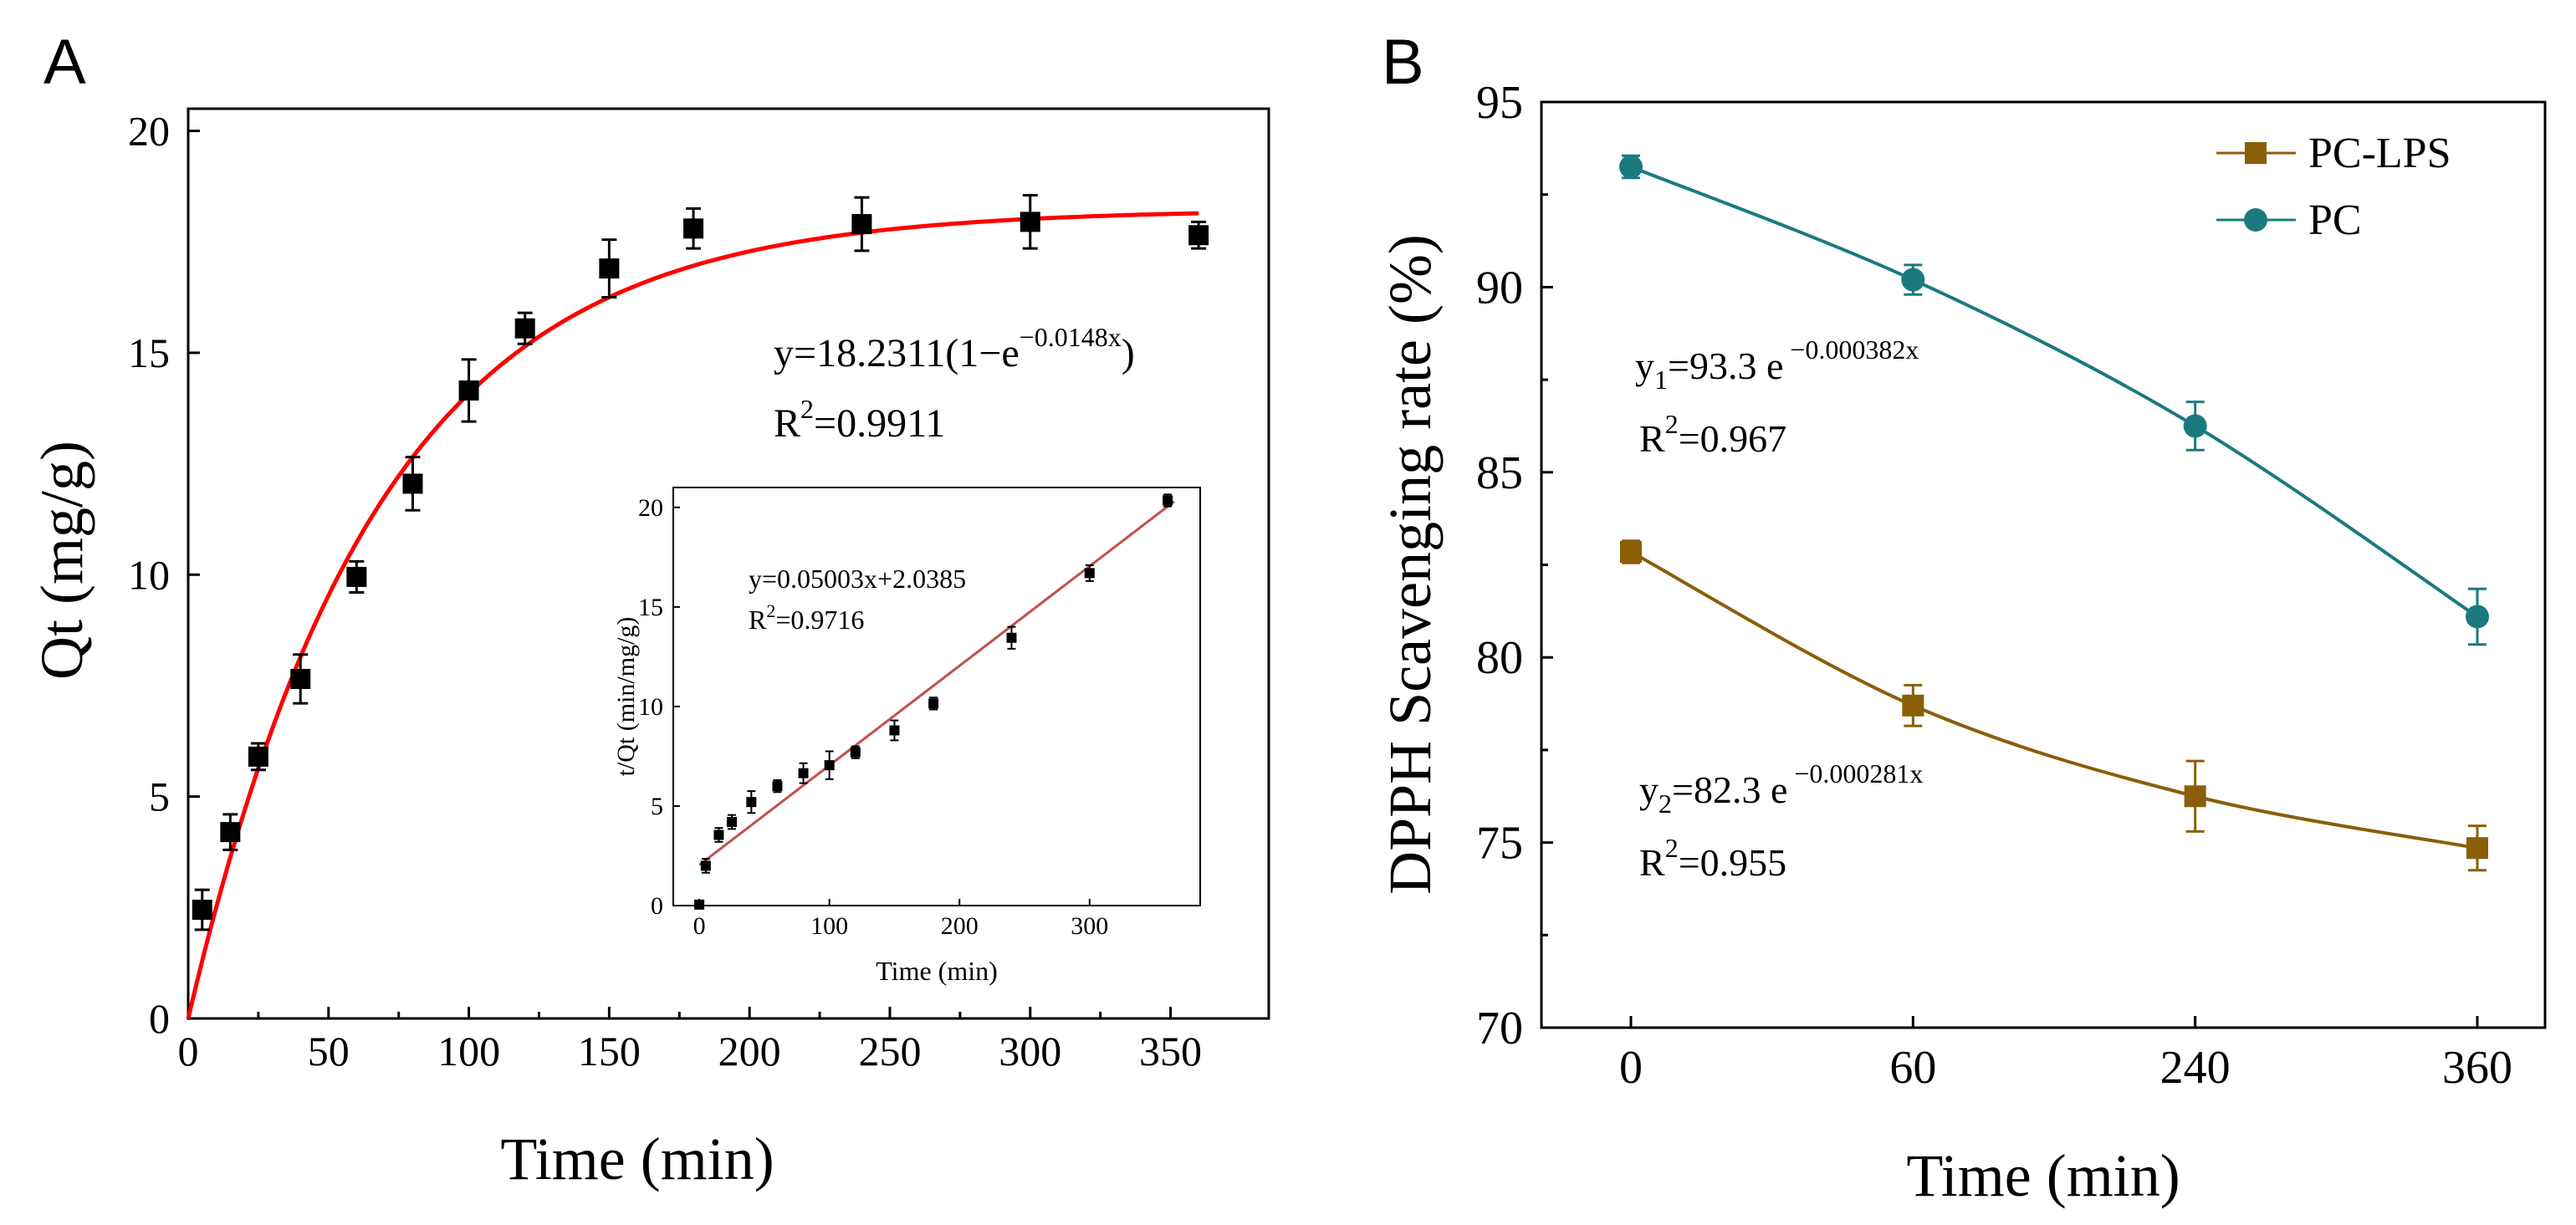 Image resolution: width=2576 pixels, height=1225 pixels. What do you see at coordinates (468, 1051) in the screenshot?
I see `chart-a-xtick-label: 100` at bounding box center [468, 1051].